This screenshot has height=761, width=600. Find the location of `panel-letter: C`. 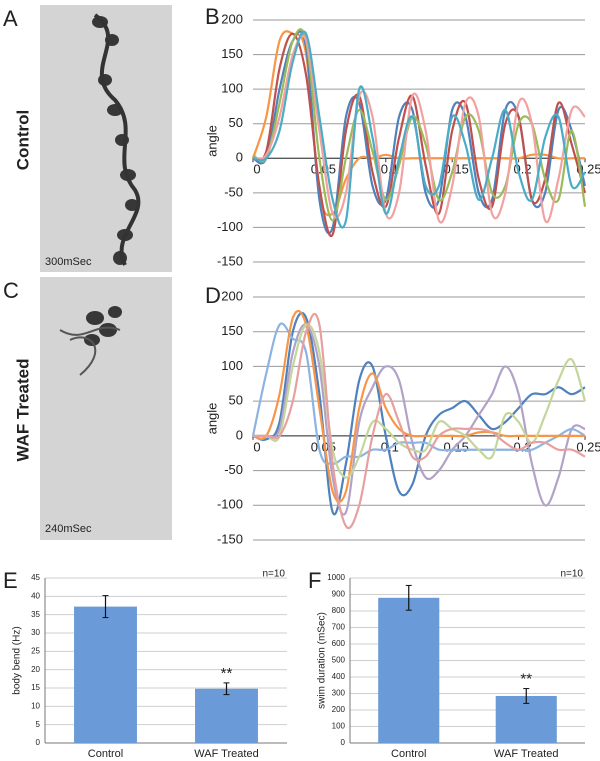

panel-letter: C is located at coordinates (11, 290).